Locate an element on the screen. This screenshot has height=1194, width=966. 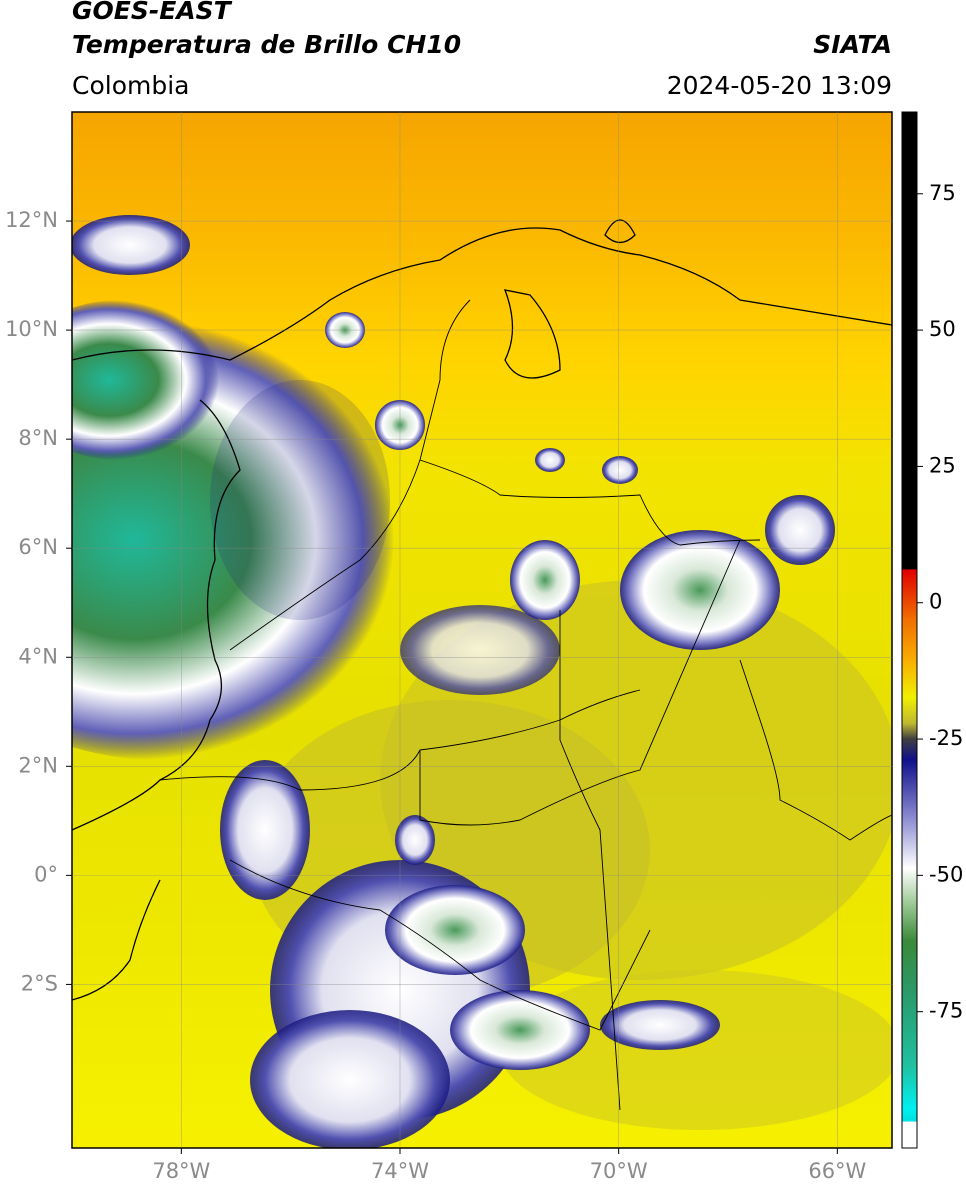
lat-label: 12°N is located at coordinates (31, 220).